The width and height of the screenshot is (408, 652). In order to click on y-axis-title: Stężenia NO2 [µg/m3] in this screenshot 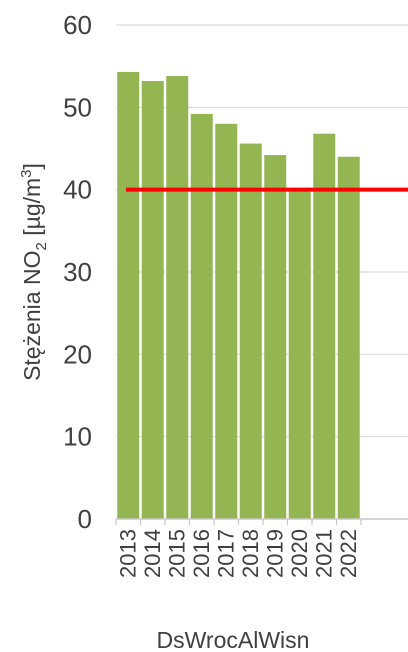, I will do `click(34, 272)`.